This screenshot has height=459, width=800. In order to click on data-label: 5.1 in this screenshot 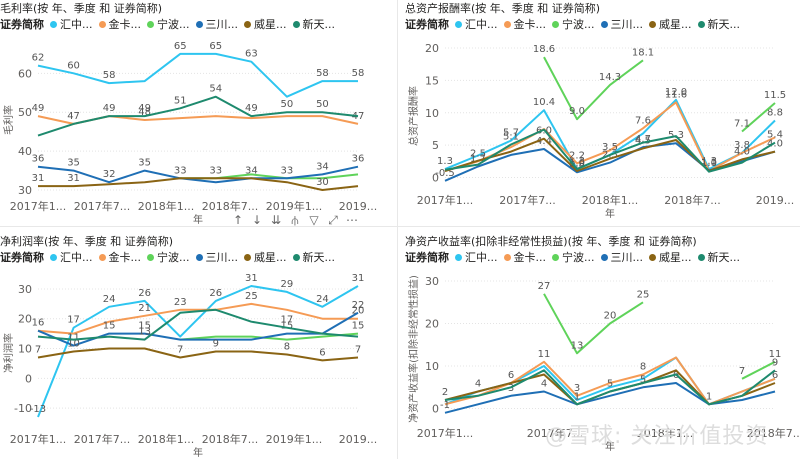, I will do `click(511, 136)`.